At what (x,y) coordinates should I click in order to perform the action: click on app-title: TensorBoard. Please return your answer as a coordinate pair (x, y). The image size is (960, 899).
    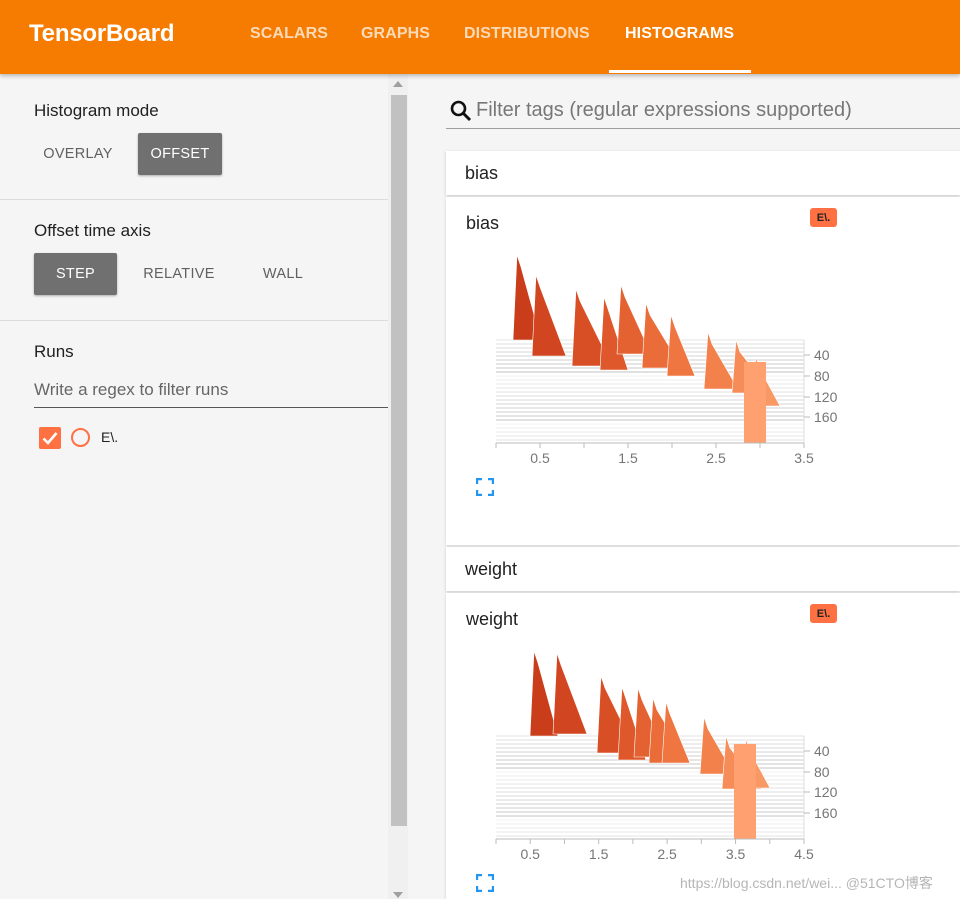
    Looking at the image, I should click on (102, 33).